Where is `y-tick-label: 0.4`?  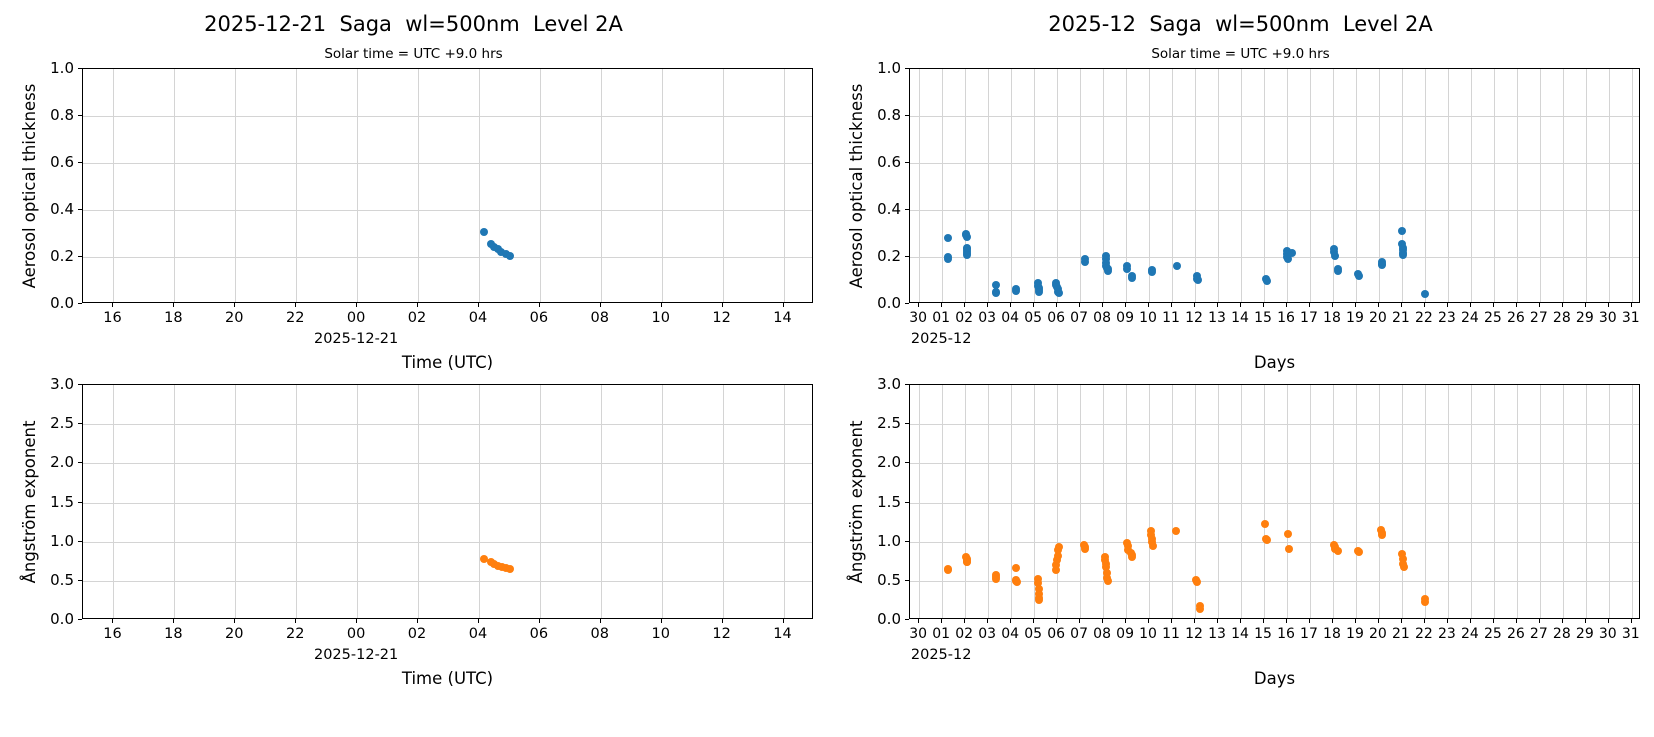 y-tick-label: 0.4 is located at coordinates (62, 209).